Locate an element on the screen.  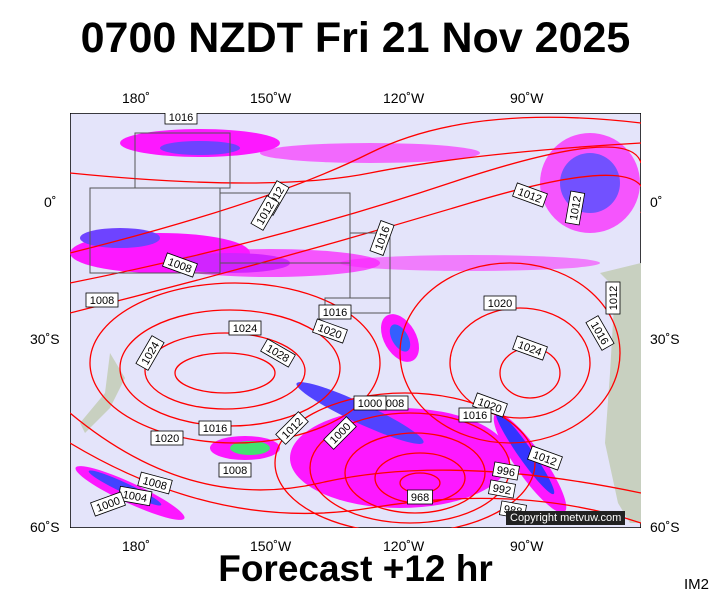
image-code: IM2 is located at coordinates (696, 584).